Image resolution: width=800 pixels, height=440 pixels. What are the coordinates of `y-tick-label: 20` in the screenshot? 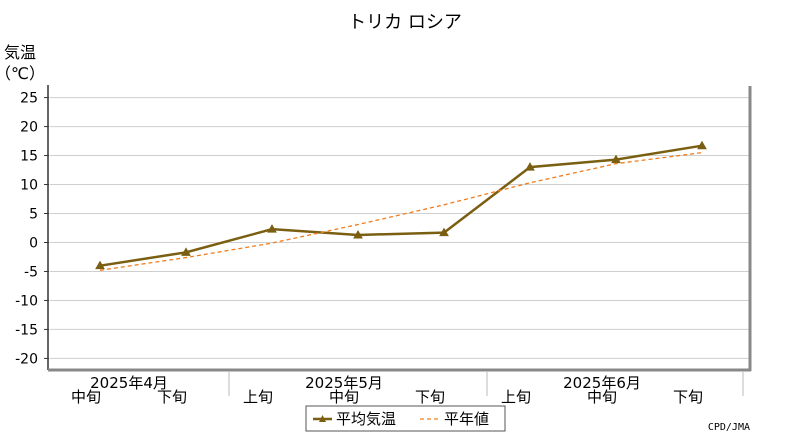 It's located at (29, 128).